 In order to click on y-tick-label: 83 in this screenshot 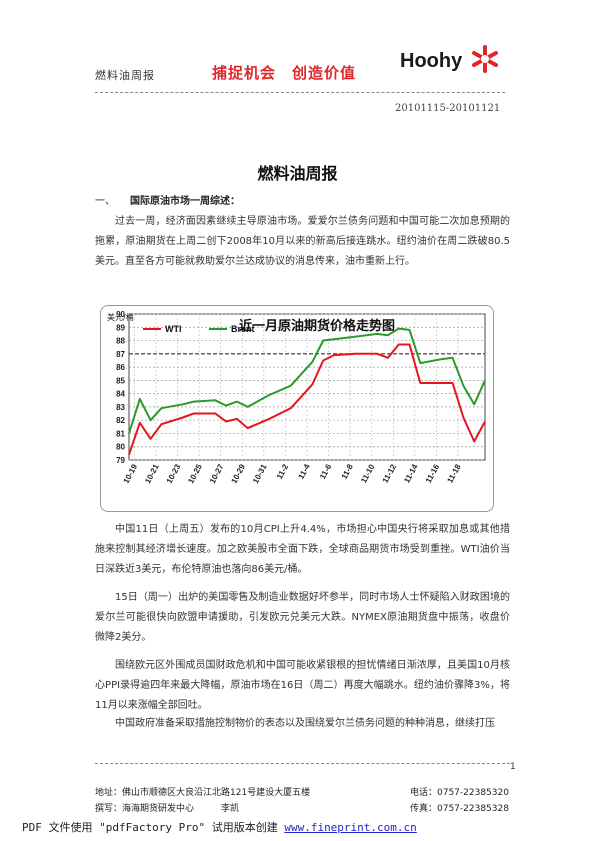, I will do `click(120, 407)`.